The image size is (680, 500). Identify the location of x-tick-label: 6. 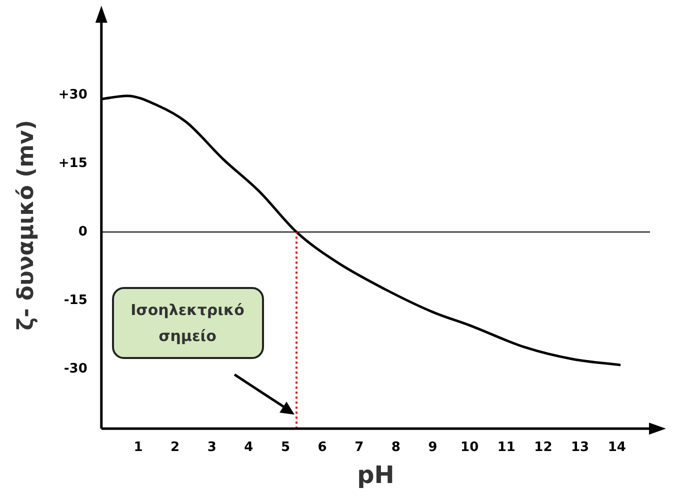
(322, 447).